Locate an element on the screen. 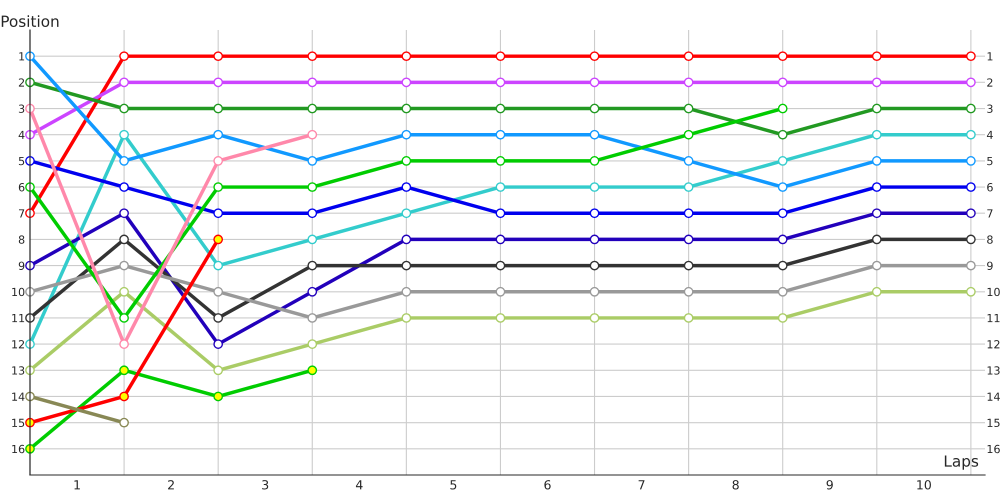  x-axis-title: Laps is located at coordinates (961, 462).